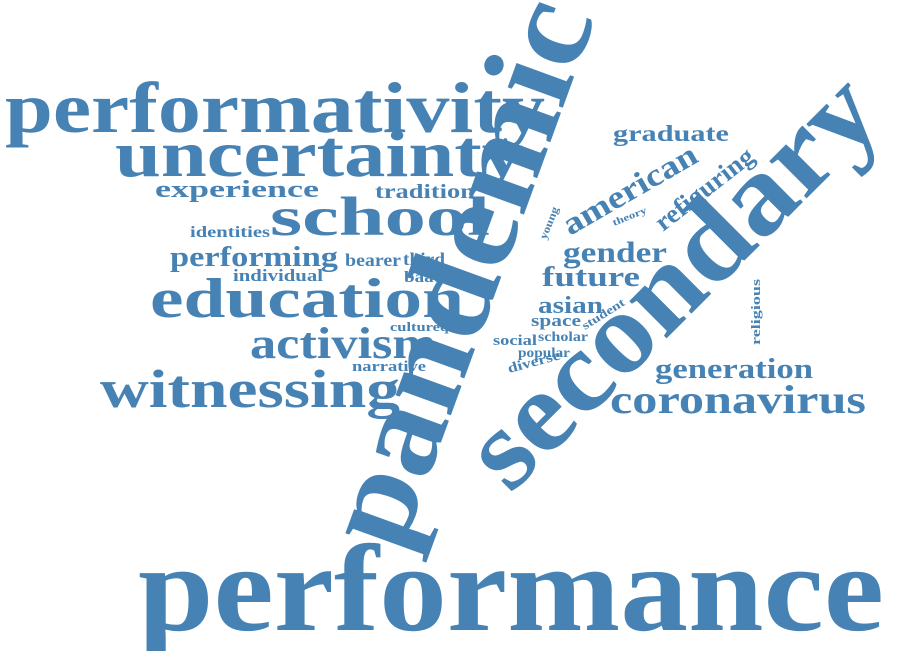 Image resolution: width=900 pixels, height=651 pixels. Describe the element at coordinates (459, 326) in the screenshot. I see `word-queer: queer` at that location.